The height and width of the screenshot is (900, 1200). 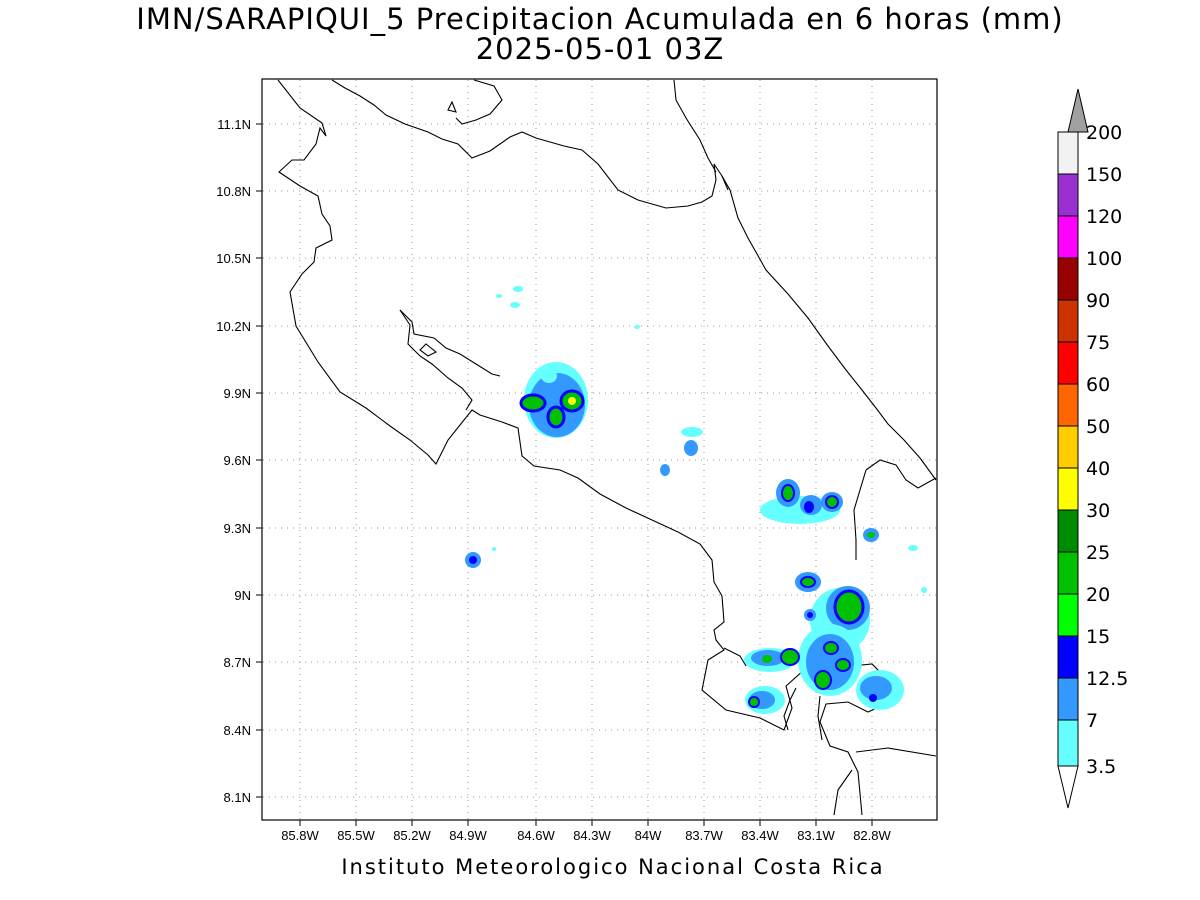 I want to click on legend-label: 7, so click(x=1092, y=721).